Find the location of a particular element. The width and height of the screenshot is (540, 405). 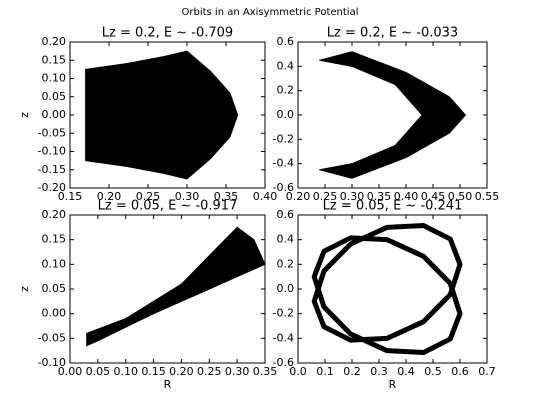

subplot-title: Lz = 0.05, E ~ -0.917 is located at coordinates (168, 206).